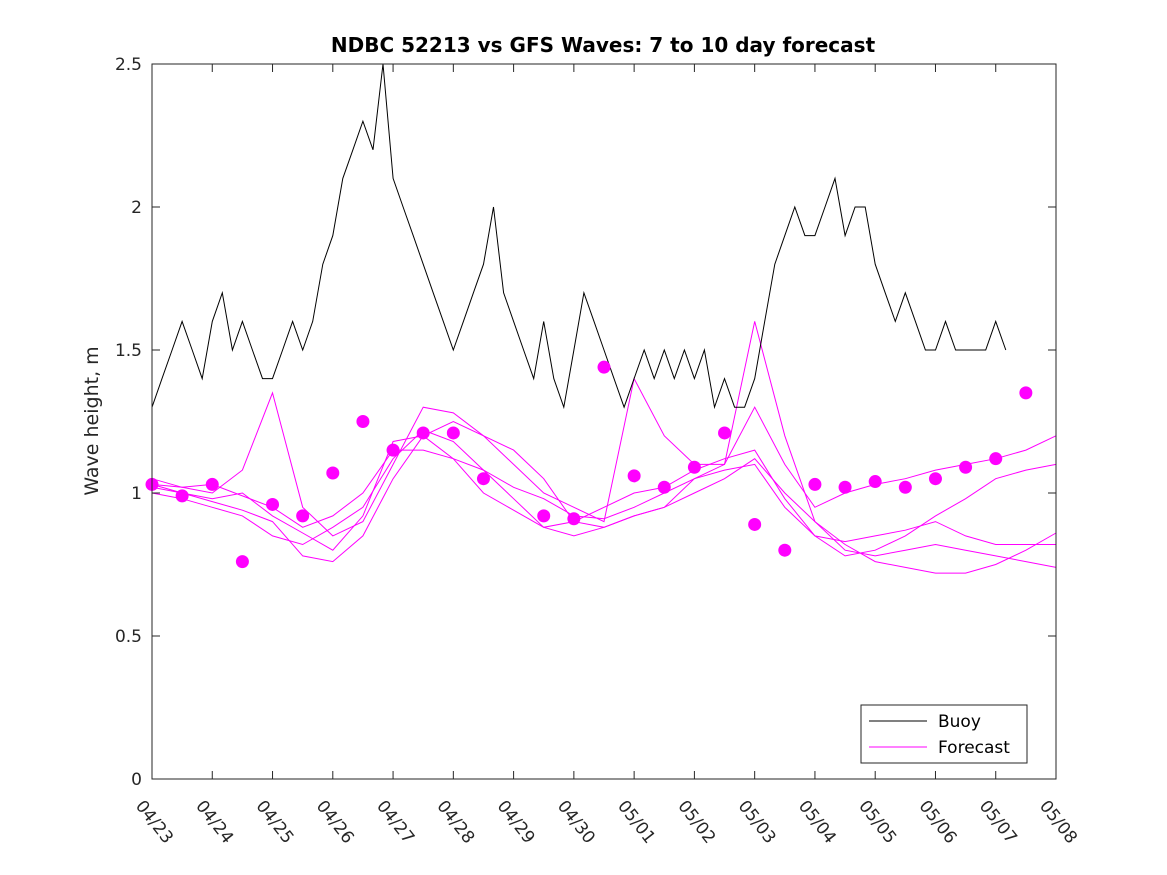 The image size is (1167, 875). I want to click on y-tick-label: 1.5, so click(128, 351).